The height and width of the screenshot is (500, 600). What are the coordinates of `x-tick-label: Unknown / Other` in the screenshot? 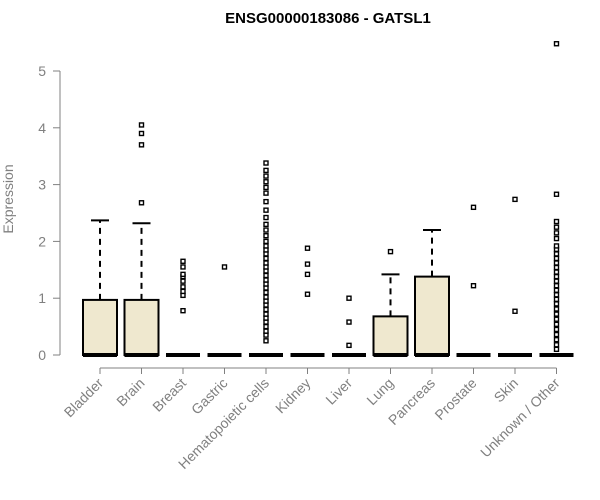 It's located at (520, 418).